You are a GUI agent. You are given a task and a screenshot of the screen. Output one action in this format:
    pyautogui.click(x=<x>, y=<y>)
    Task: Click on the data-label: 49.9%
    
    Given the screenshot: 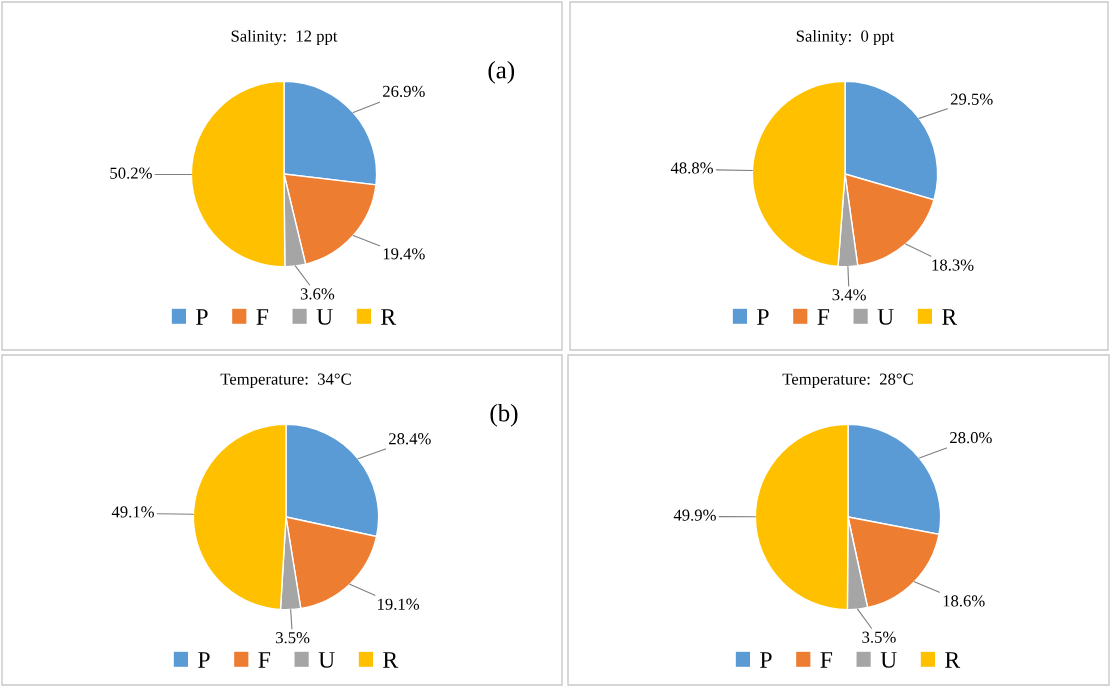 What is the action you would take?
    pyautogui.click(x=694, y=515)
    